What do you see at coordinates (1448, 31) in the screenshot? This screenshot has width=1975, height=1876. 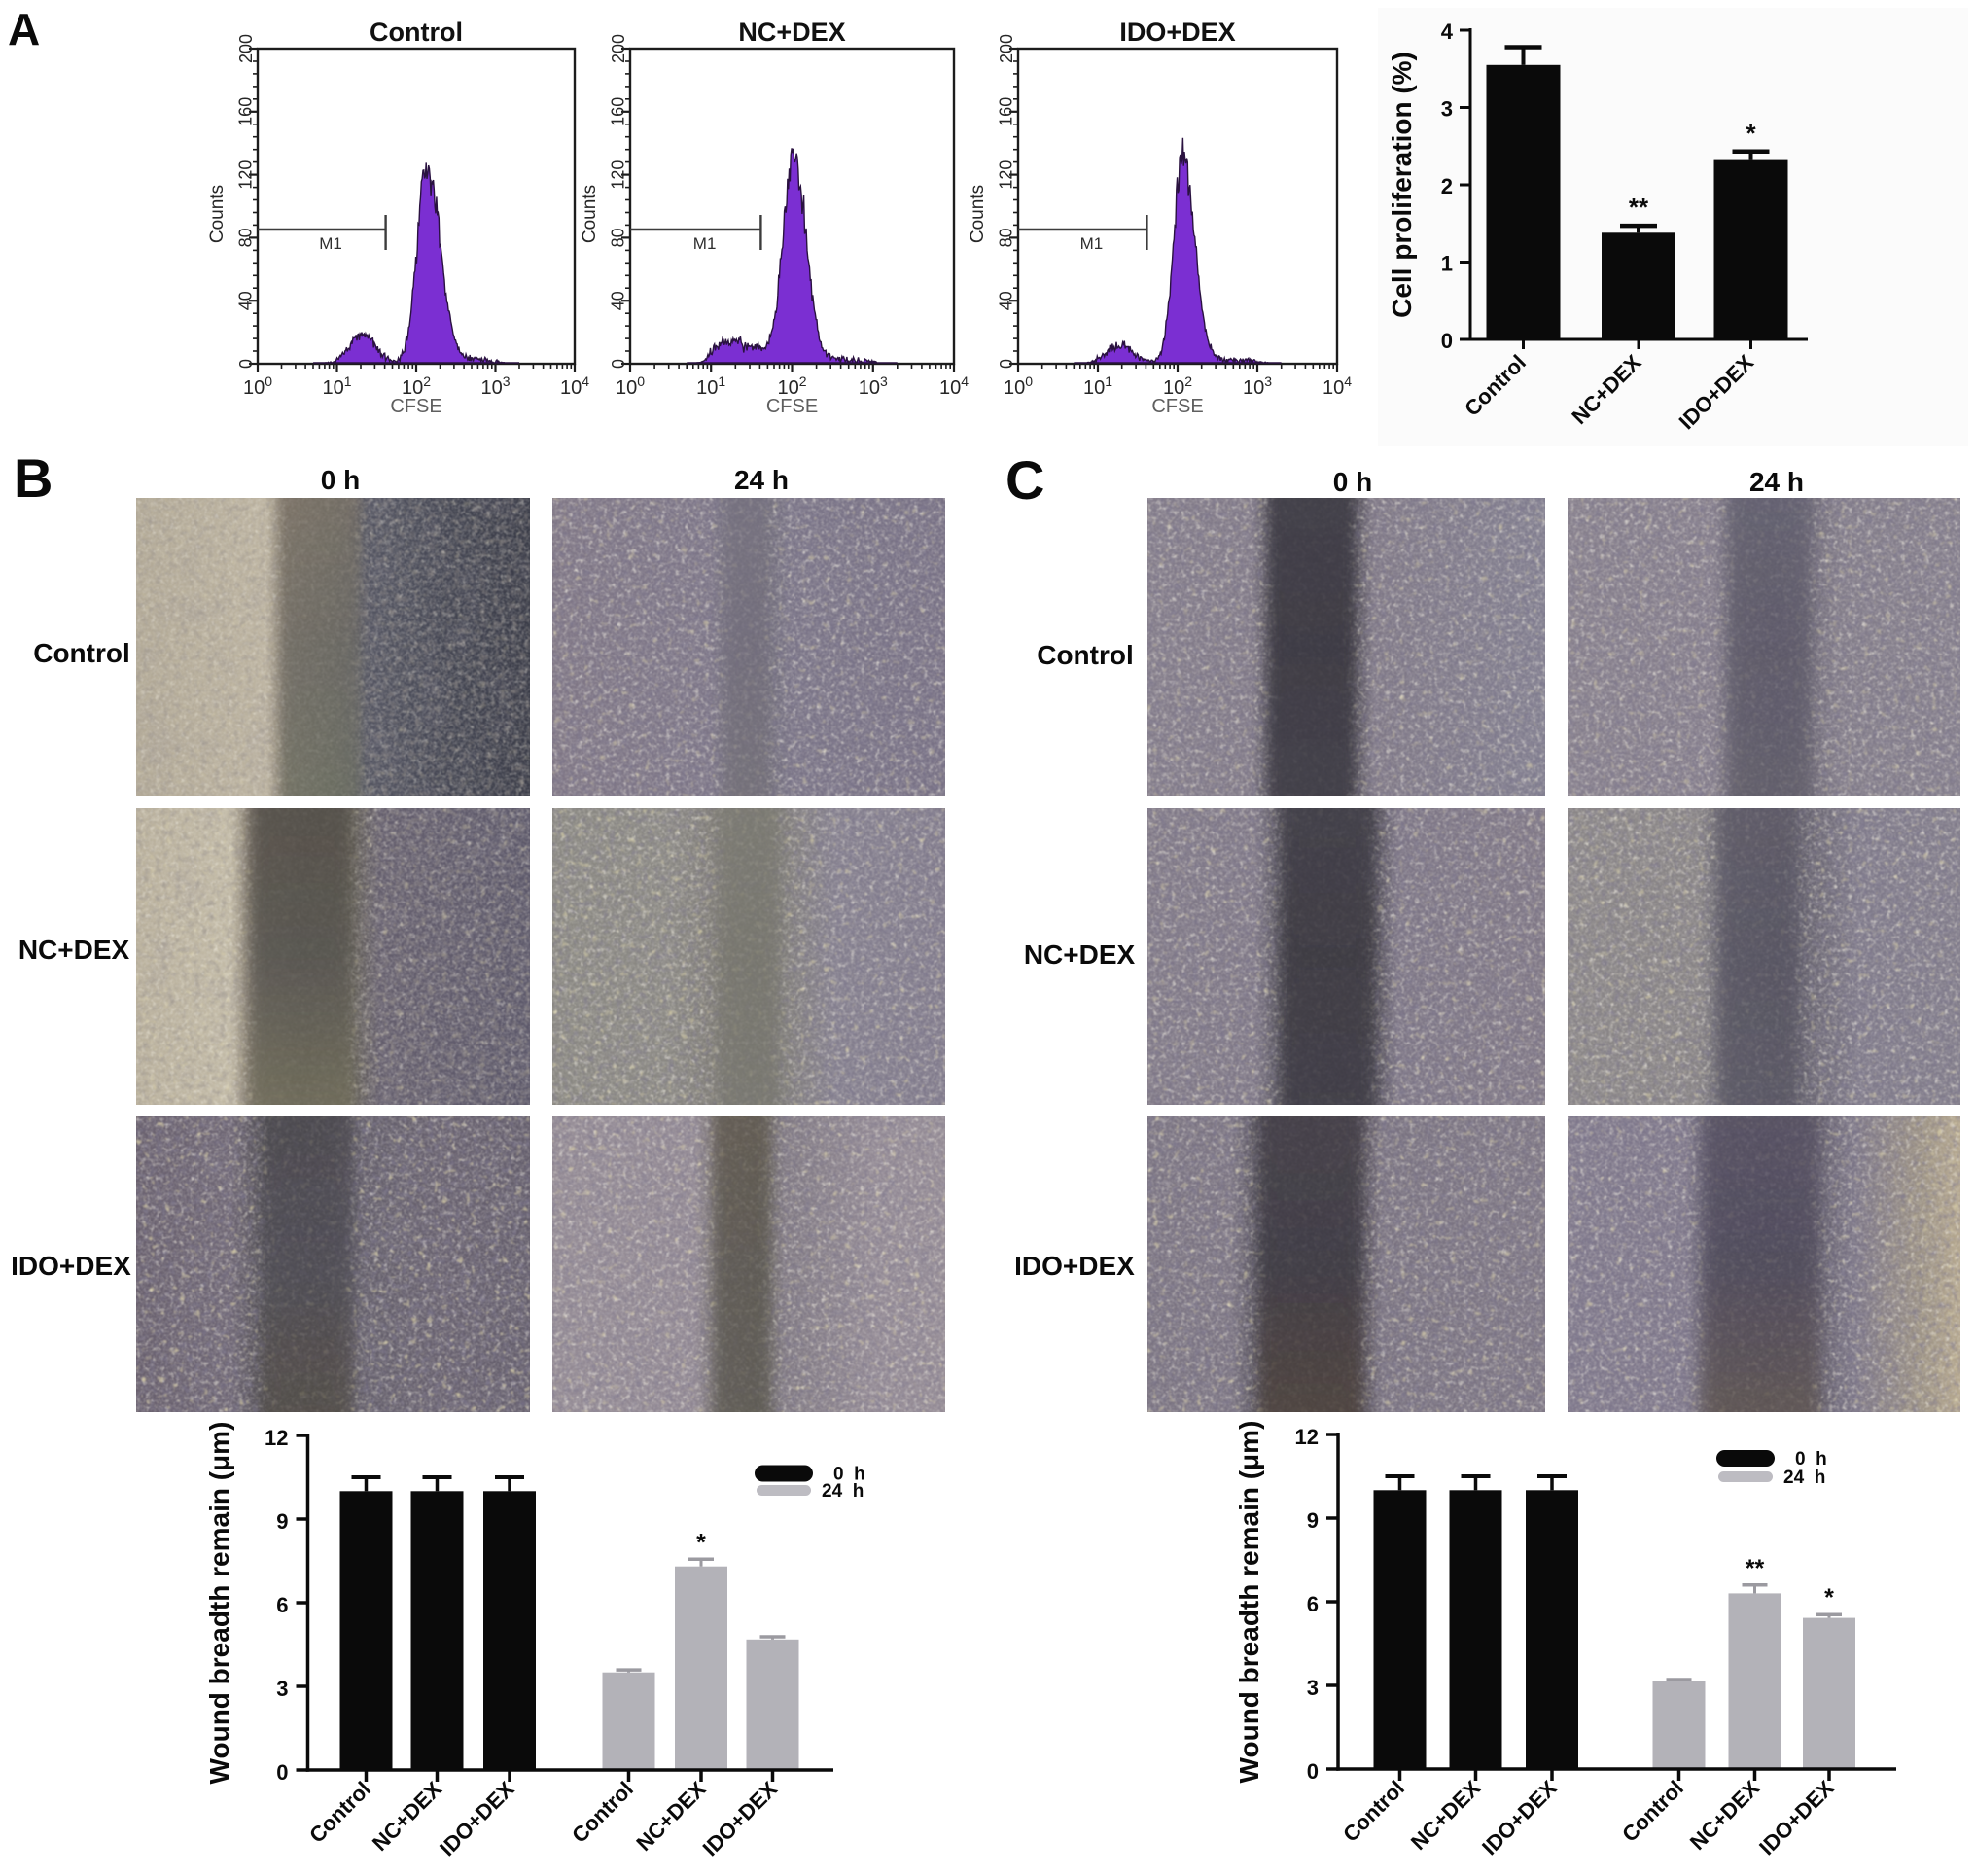 I see `svg-text: 4` at bounding box center [1448, 31].